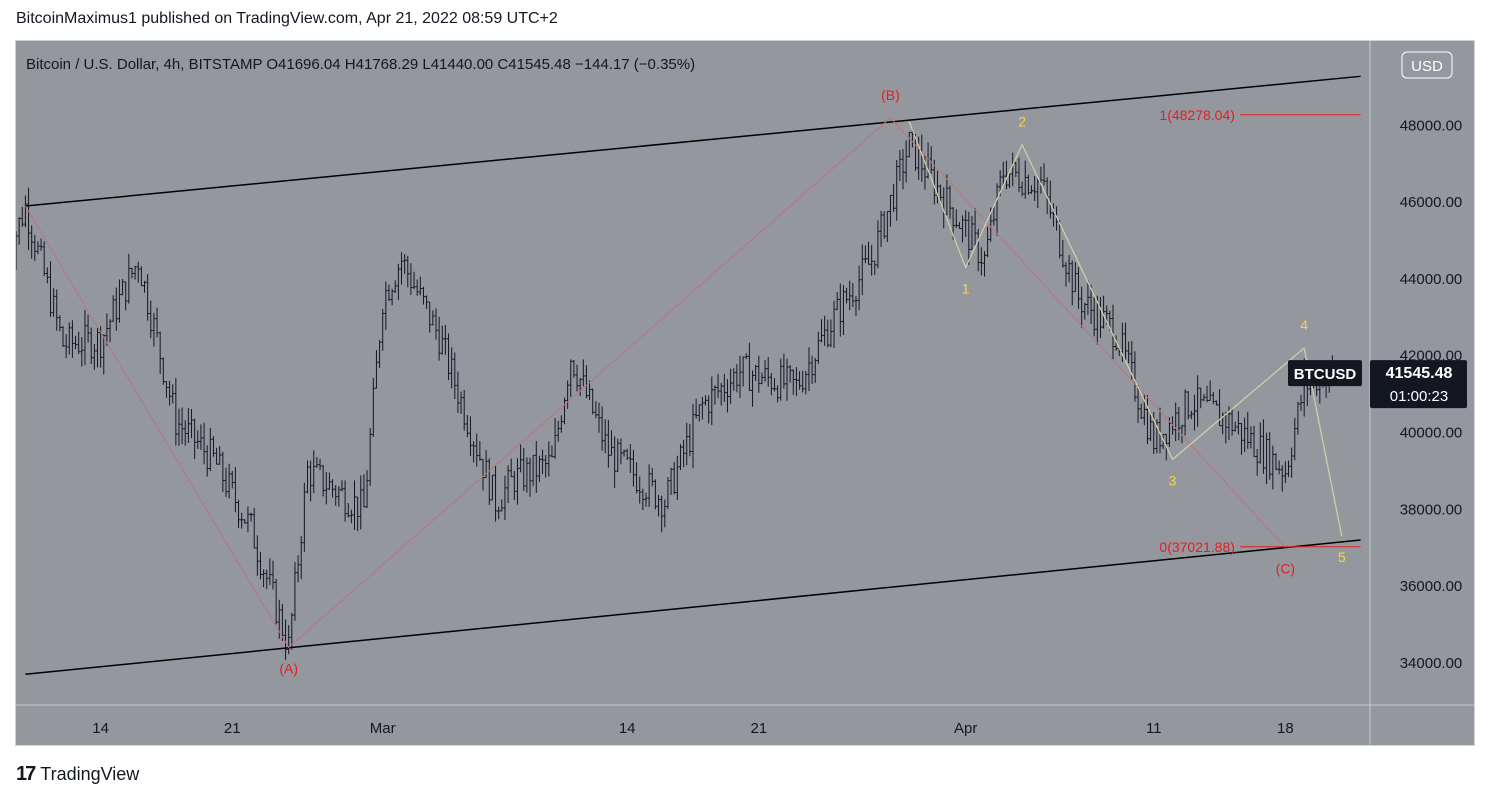 Image resolution: width=1489 pixels, height=800 pixels. I want to click on footer: 17 TradingView, so click(77, 774).